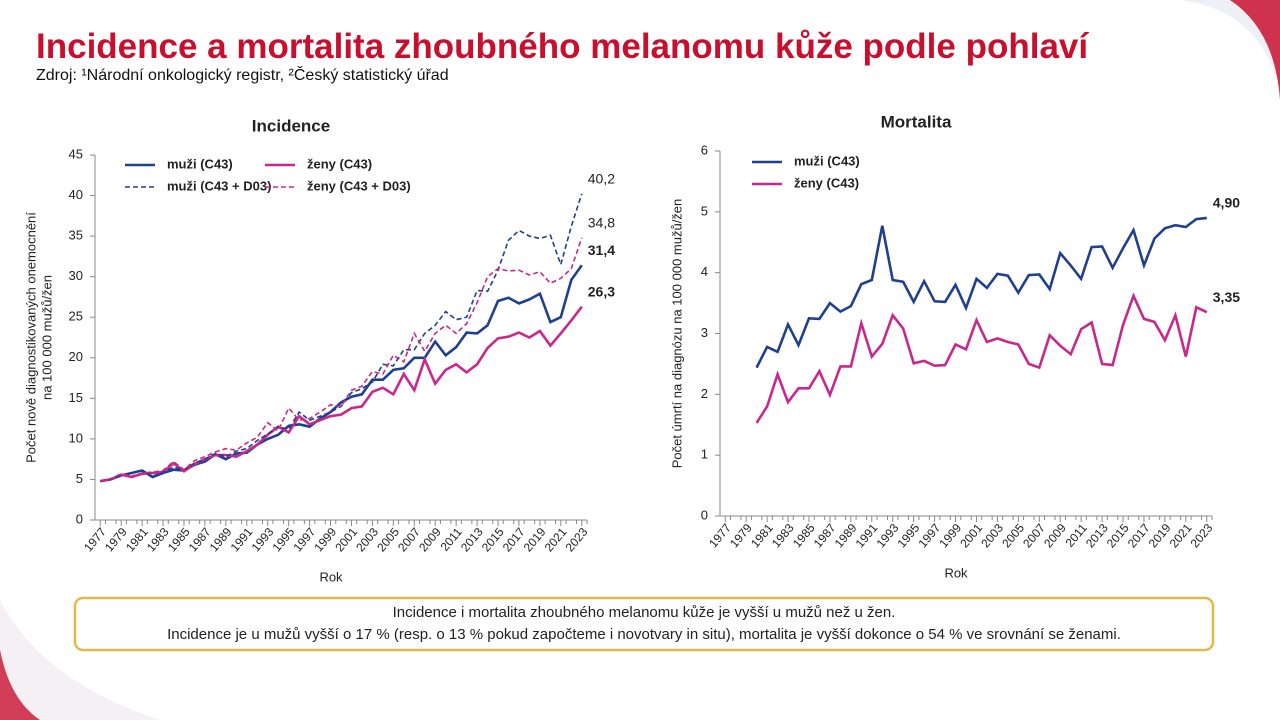 This screenshot has height=720, width=1280. What do you see at coordinates (76, 437) in the screenshot?
I see `y-tick-label: 10` at bounding box center [76, 437].